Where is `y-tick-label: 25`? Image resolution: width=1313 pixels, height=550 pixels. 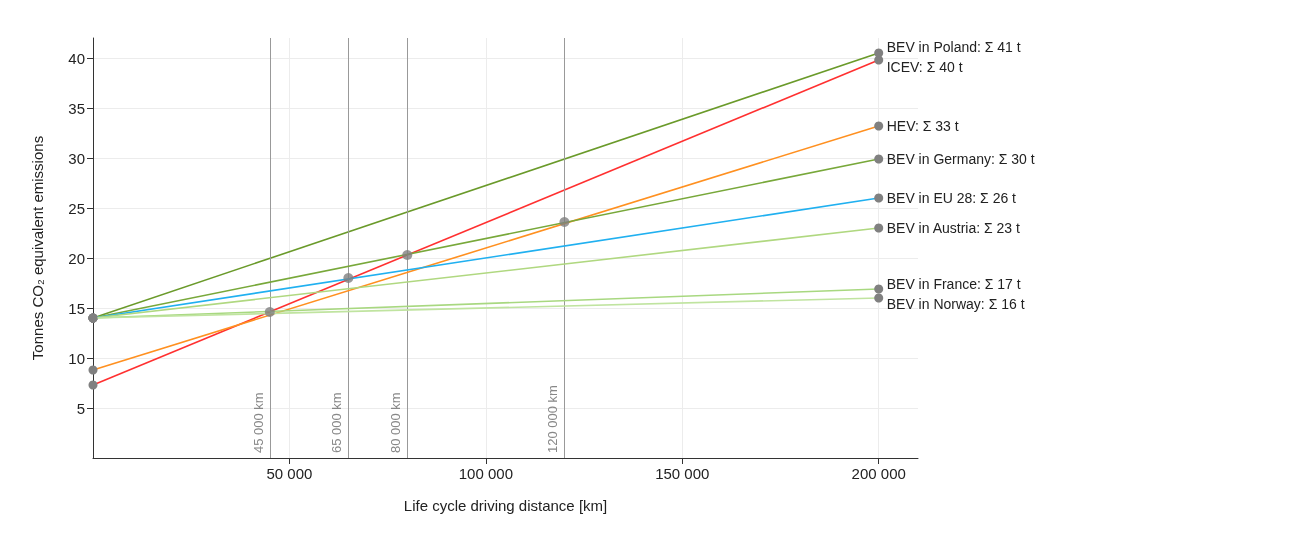 y-tick-label: 25 is located at coordinates (76, 208).